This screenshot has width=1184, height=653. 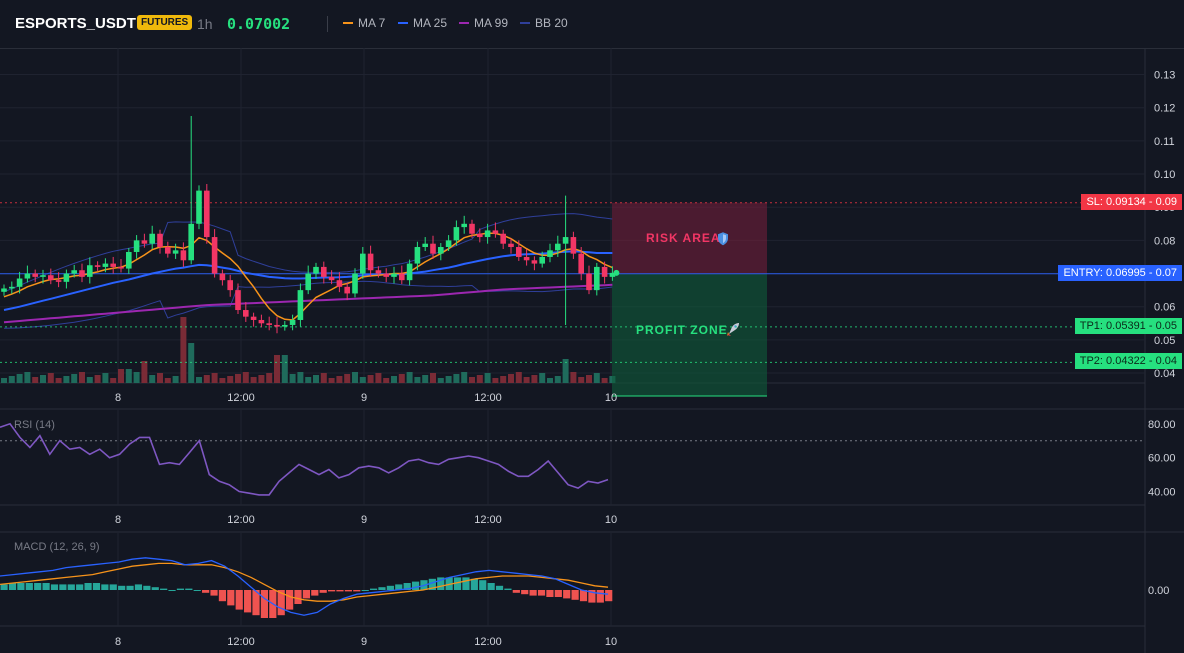 What do you see at coordinates (34, 425) in the screenshot?
I see `rsi-title: RSI (14)` at bounding box center [34, 425].